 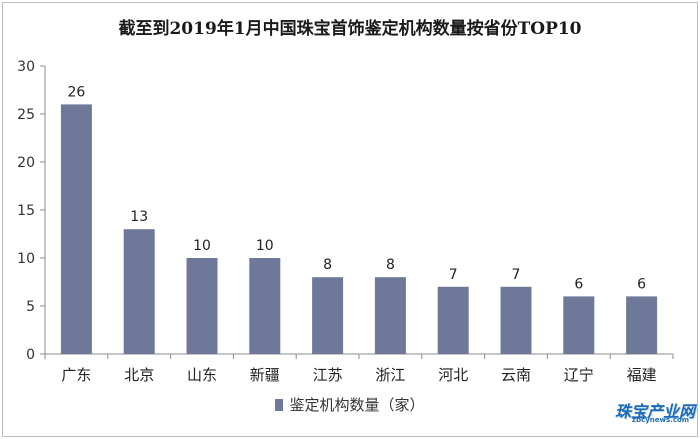 I want to click on y-tick-label: 20, so click(x=26, y=163).